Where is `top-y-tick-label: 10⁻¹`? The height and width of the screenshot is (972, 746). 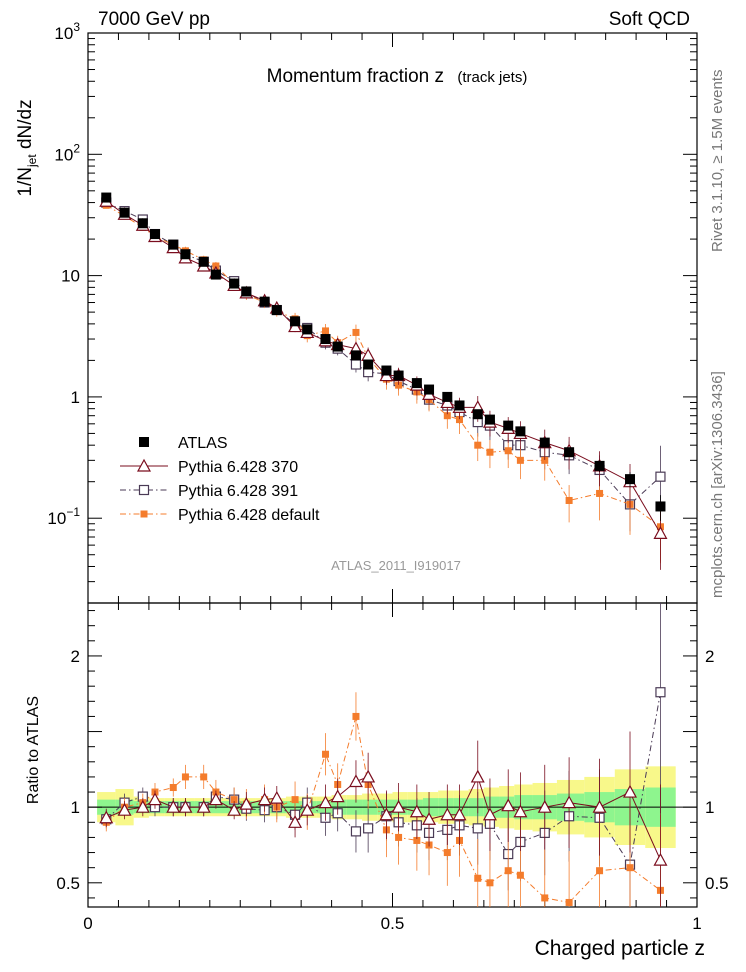 top-y-tick-label: 10⁻¹ is located at coordinates (63, 516).